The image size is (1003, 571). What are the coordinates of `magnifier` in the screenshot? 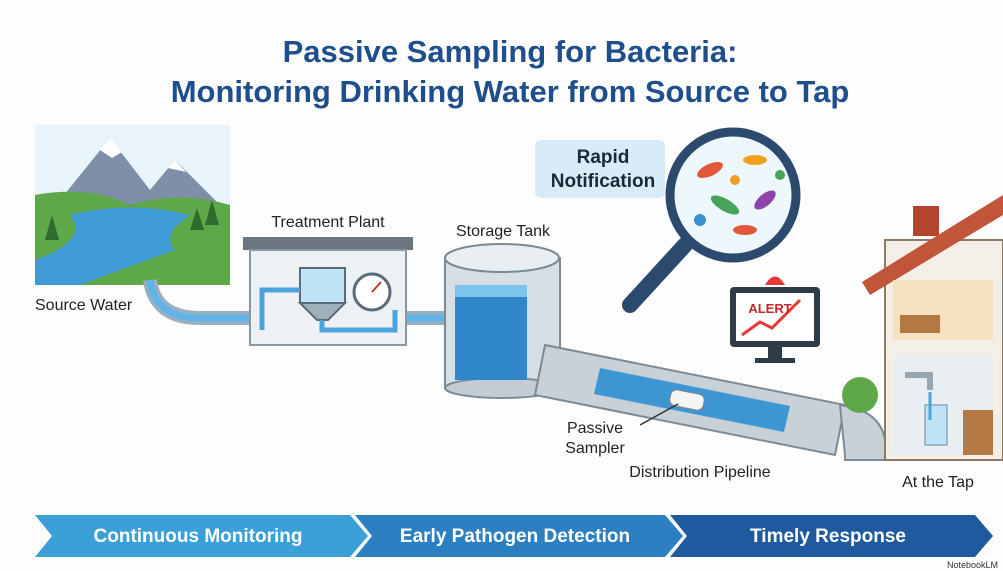 It's located at (711, 220).